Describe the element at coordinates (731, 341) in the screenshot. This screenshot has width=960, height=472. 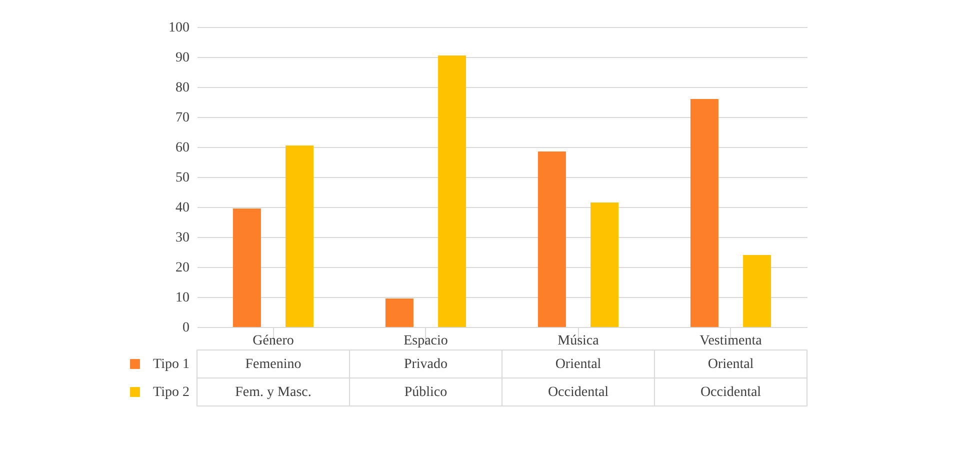
I see `x-tick-label: Vestimenta` at that location.